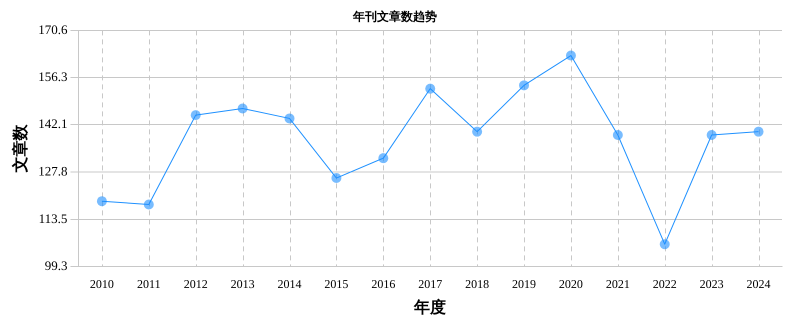 The image size is (798, 330). I want to click on x-tick-label: 2016, so click(383, 283).